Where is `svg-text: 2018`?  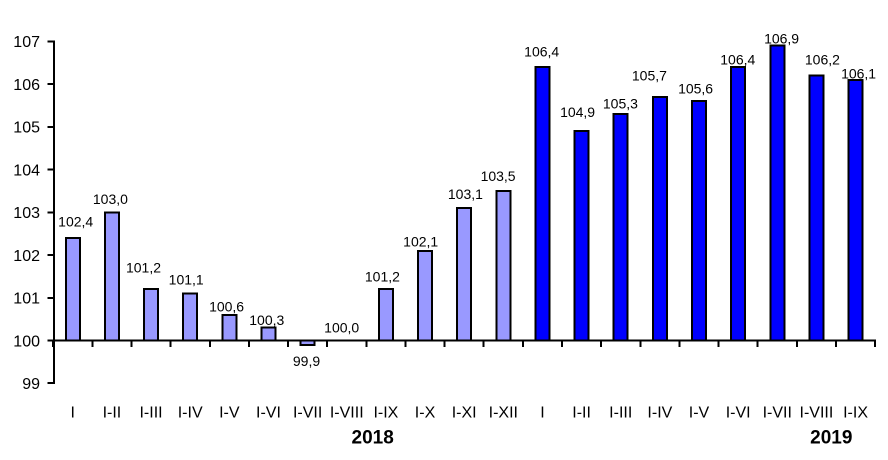
svg-text: 2018 is located at coordinates (373, 438).